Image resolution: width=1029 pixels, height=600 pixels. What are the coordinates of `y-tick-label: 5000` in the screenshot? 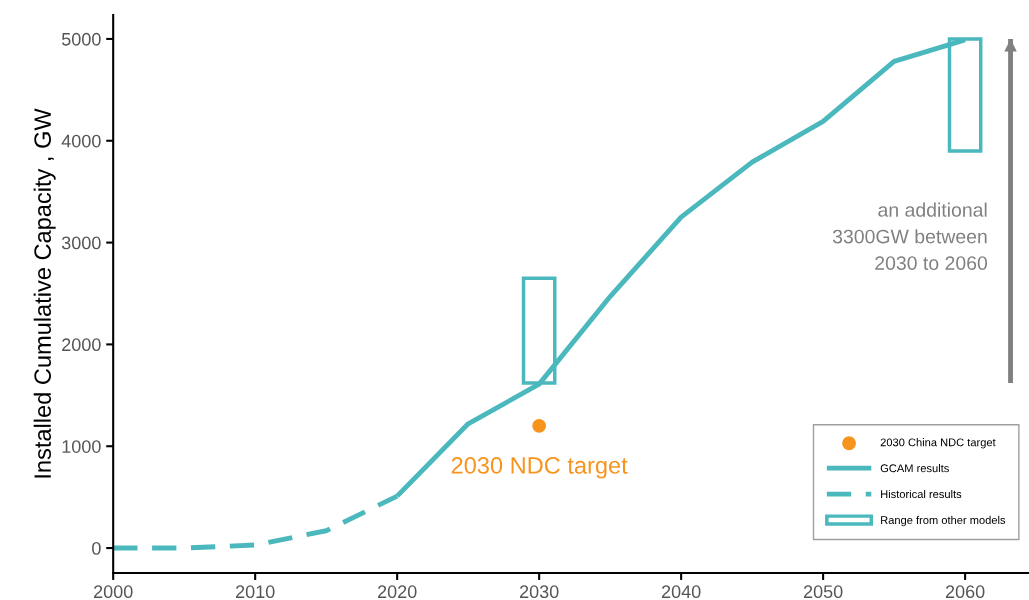 It's located at (81, 39).